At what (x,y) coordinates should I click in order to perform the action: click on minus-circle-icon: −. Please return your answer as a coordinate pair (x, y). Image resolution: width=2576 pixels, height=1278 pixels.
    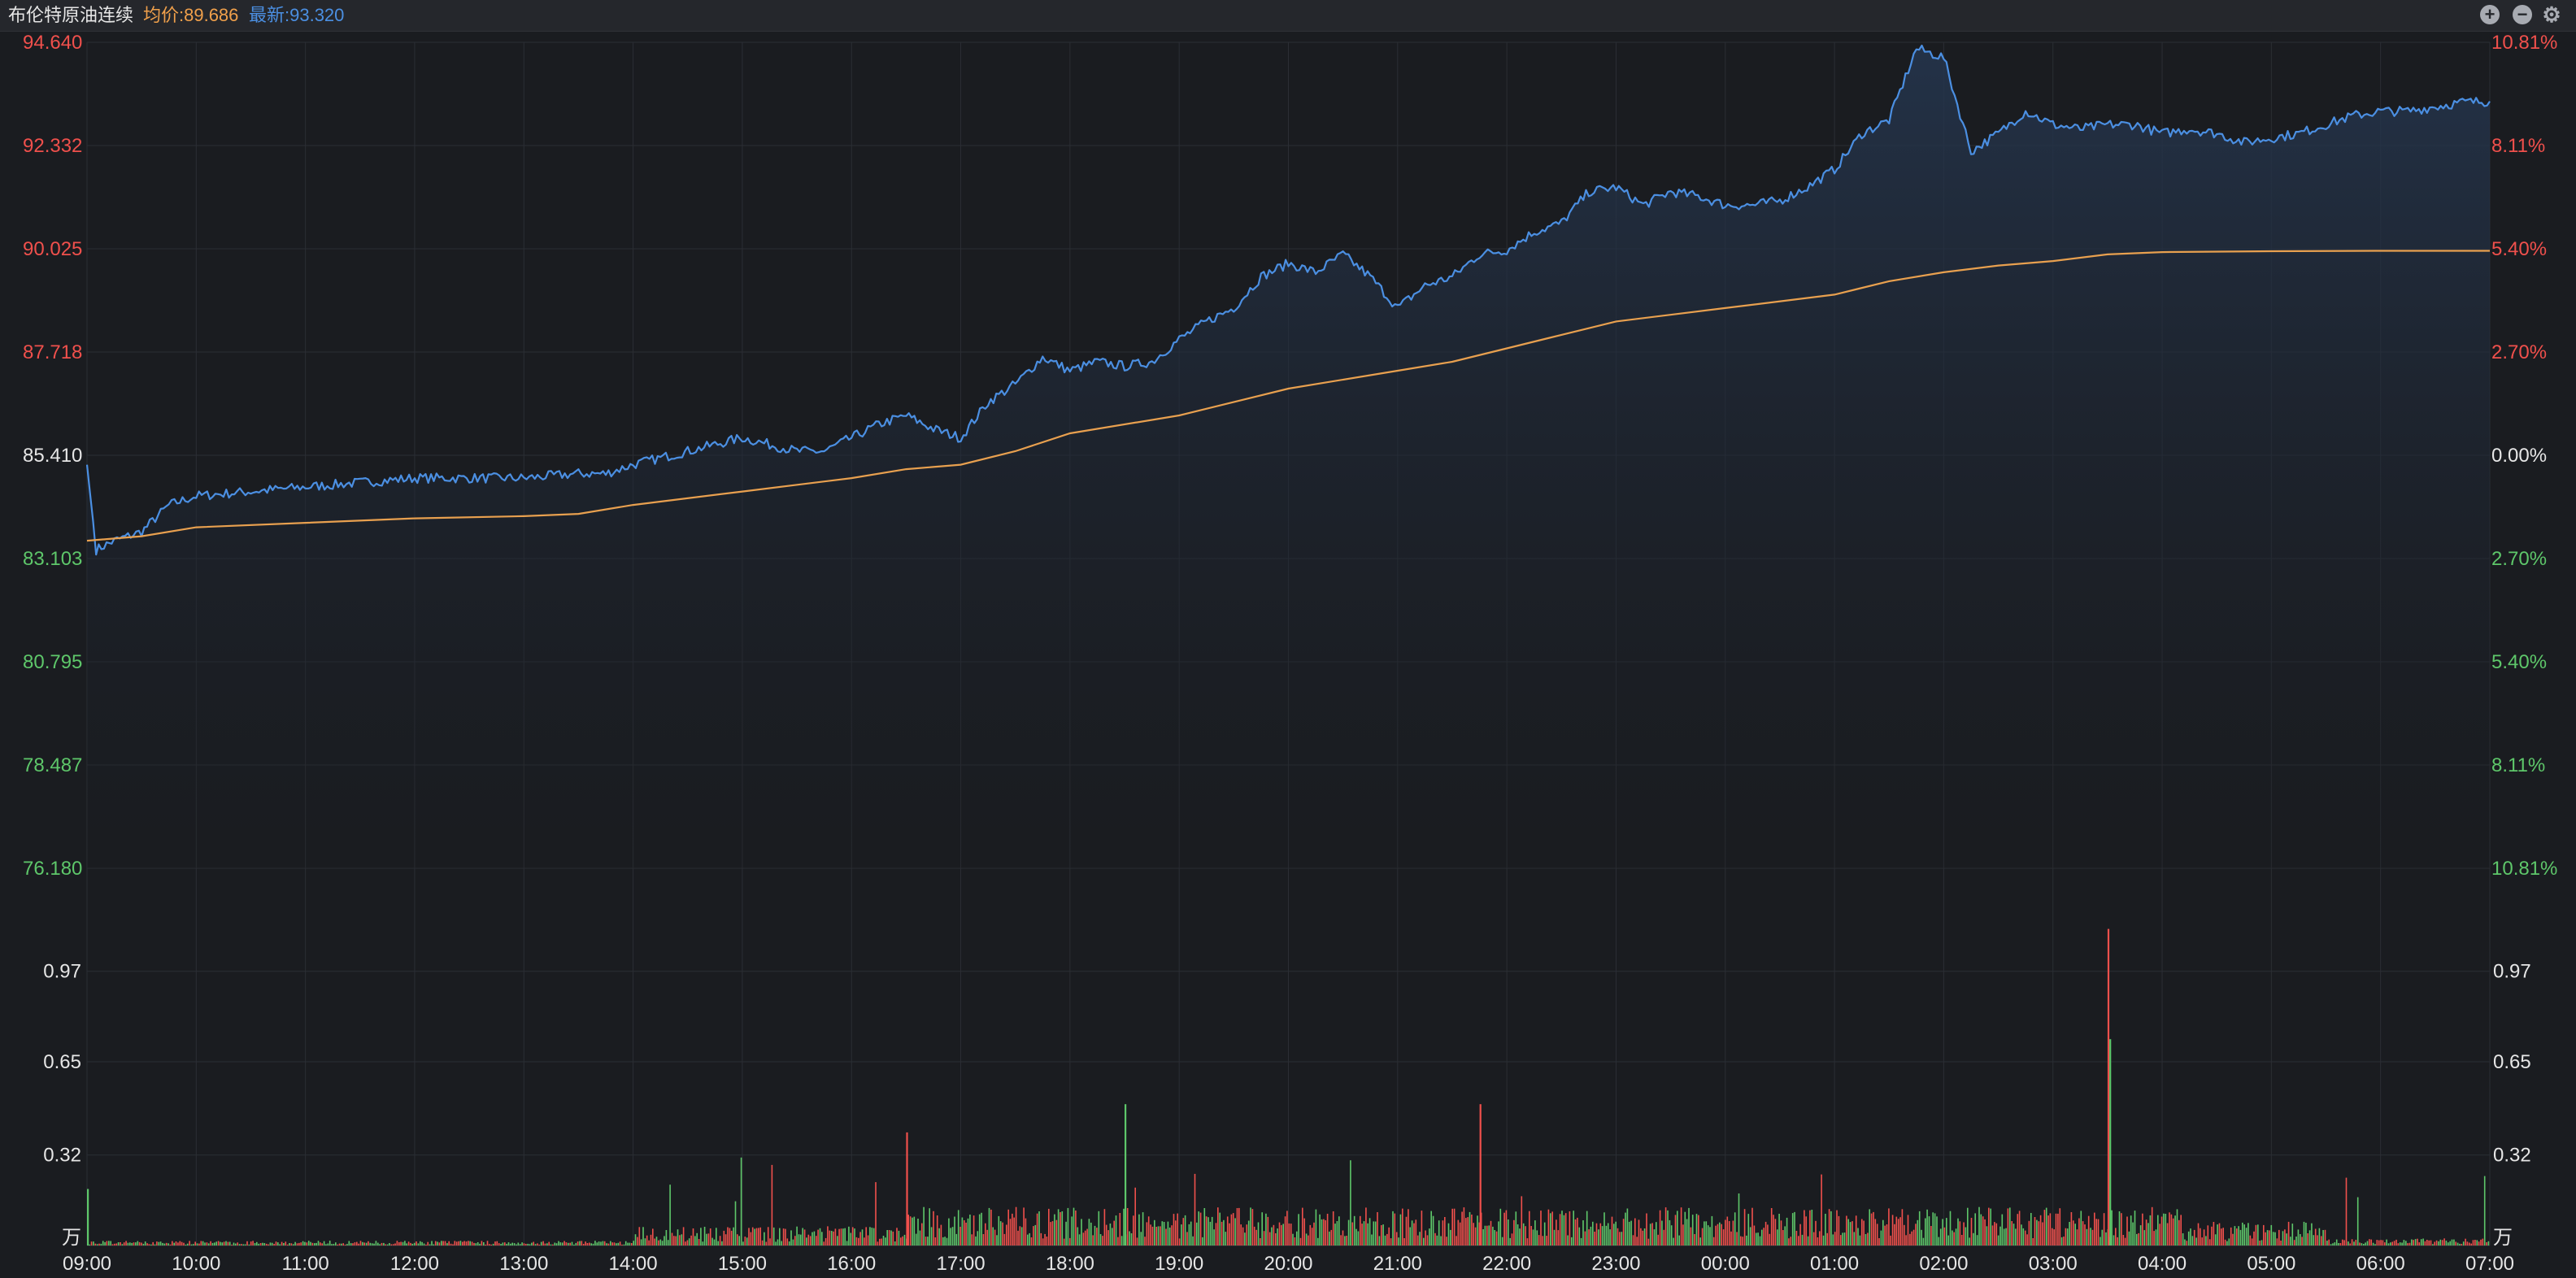
    Looking at the image, I should click on (2523, 14).